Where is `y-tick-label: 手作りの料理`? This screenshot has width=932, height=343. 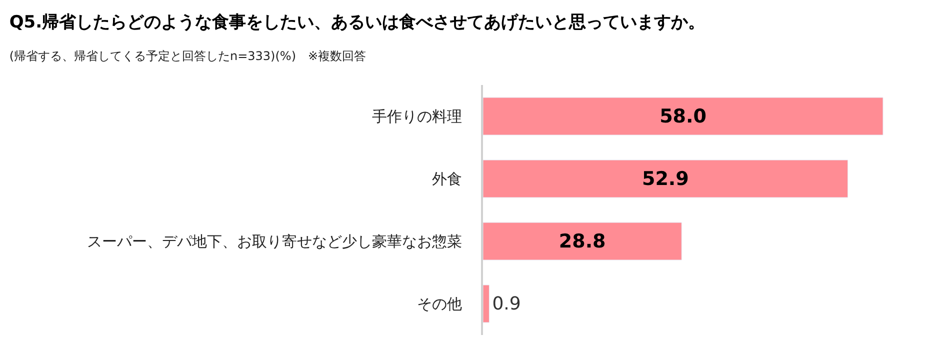
y-tick-label: 手作りの料理 is located at coordinates (417, 117).